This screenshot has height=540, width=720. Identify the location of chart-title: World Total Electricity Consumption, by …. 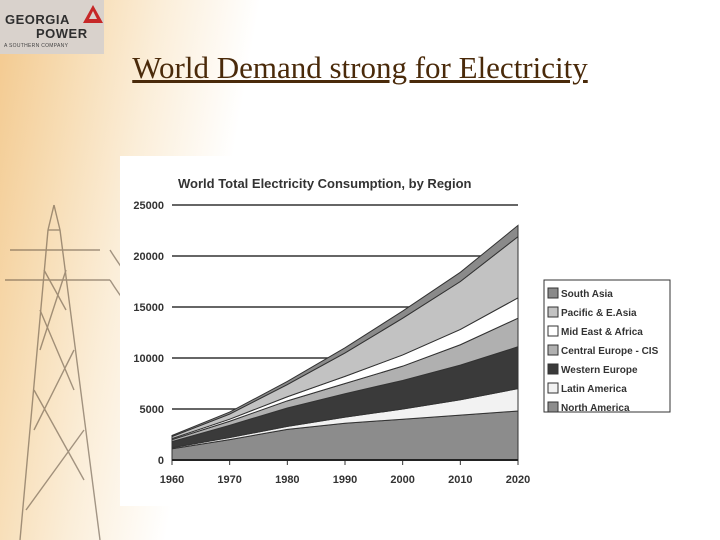
(325, 183).